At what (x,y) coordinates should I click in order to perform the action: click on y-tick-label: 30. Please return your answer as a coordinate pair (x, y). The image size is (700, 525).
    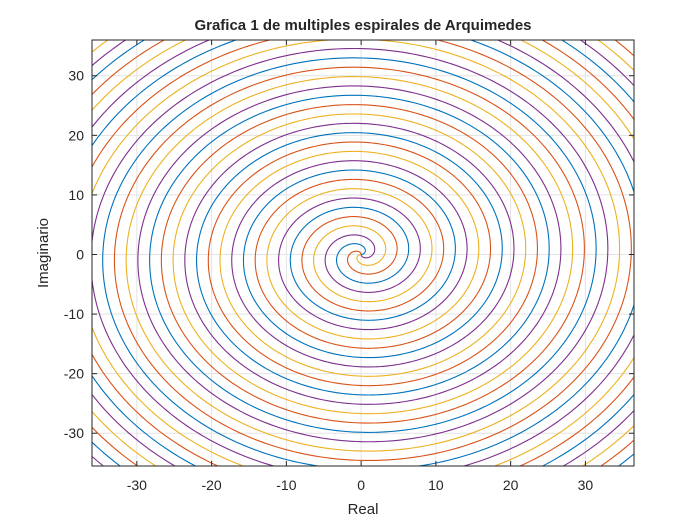
    Looking at the image, I should click on (76, 76).